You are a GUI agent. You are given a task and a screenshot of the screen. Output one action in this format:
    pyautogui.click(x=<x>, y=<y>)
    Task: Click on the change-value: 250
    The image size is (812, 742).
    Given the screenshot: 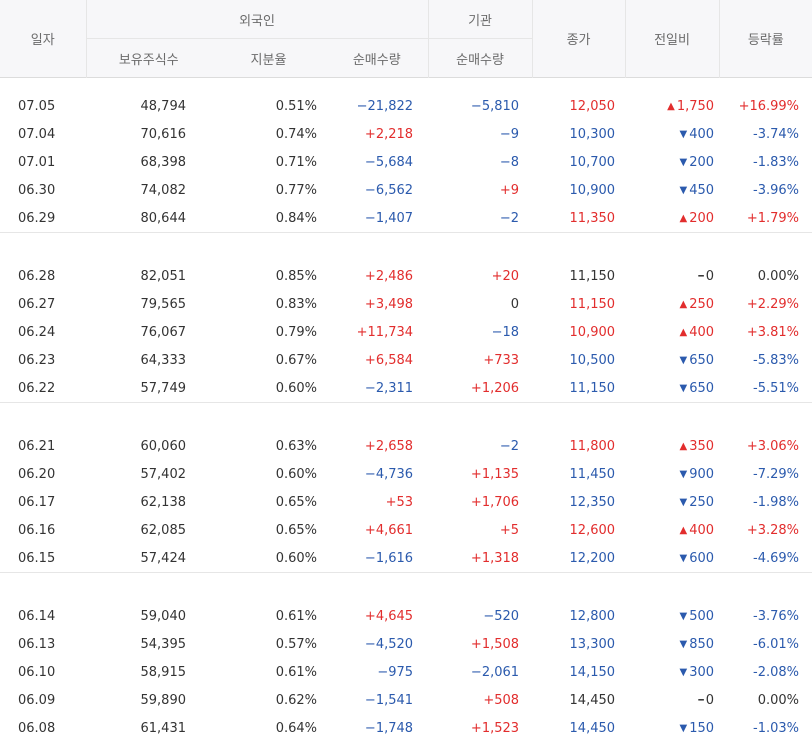 What is the action you would take?
    pyautogui.click(x=701, y=502)
    